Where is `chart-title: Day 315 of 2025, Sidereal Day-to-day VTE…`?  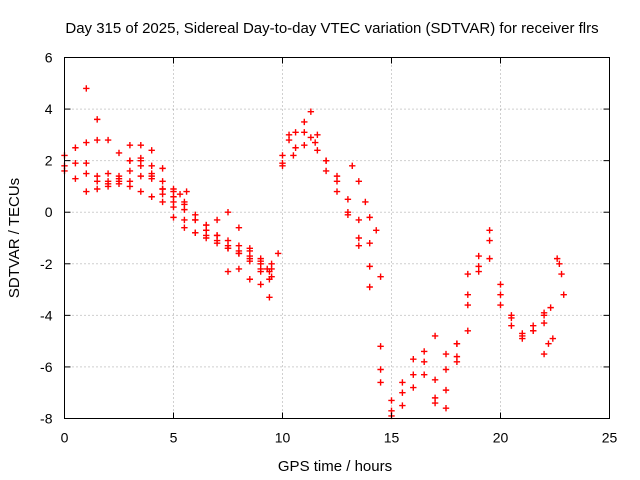 chart-title: Day 315 of 2025, Sidereal Day-to-day VTE… is located at coordinates (331, 28).